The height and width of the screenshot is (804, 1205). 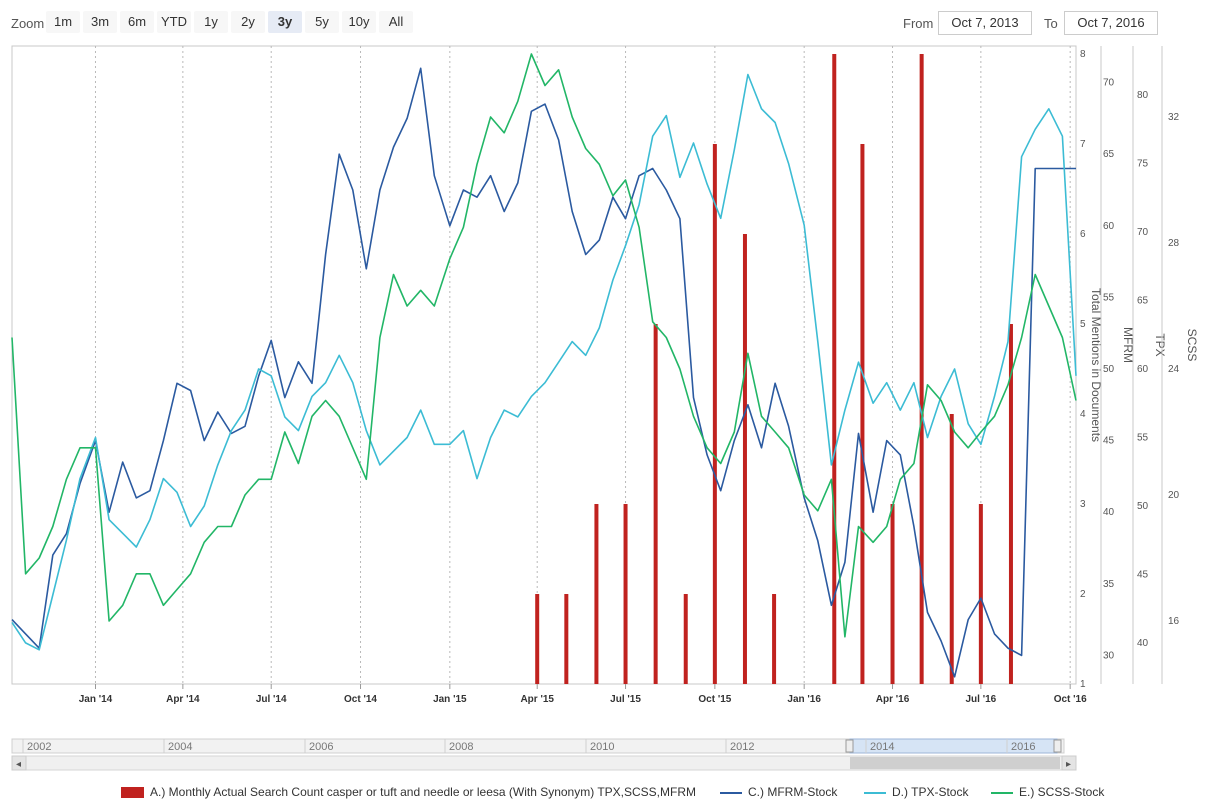 What do you see at coordinates (1062, 792) in the screenshot?
I see `legend-label: E.) SCSS-Stock` at bounding box center [1062, 792].